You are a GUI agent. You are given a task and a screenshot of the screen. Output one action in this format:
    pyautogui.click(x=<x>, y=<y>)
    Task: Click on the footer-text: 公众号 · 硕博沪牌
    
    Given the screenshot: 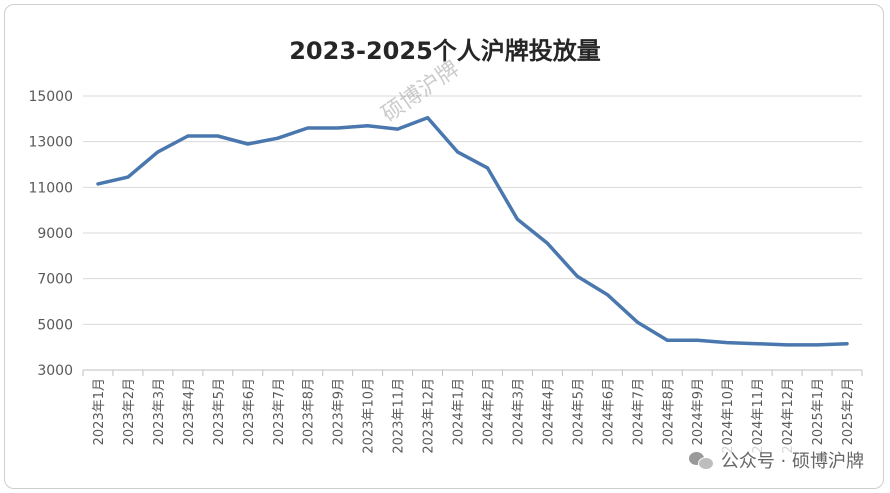 What is the action you would take?
    pyautogui.click(x=792, y=461)
    